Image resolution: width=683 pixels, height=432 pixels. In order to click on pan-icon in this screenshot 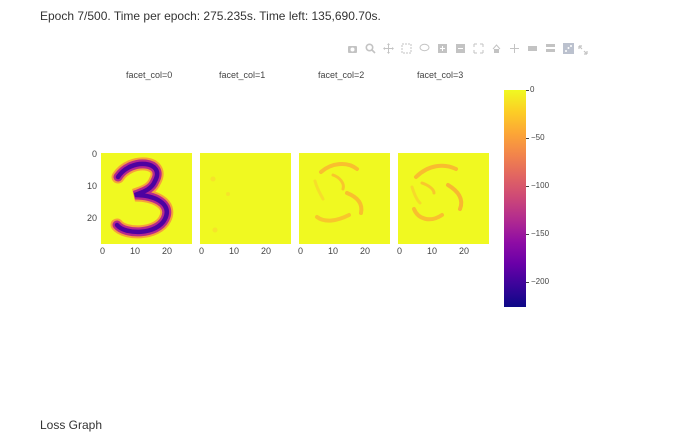, I will do `click(388, 48)`.